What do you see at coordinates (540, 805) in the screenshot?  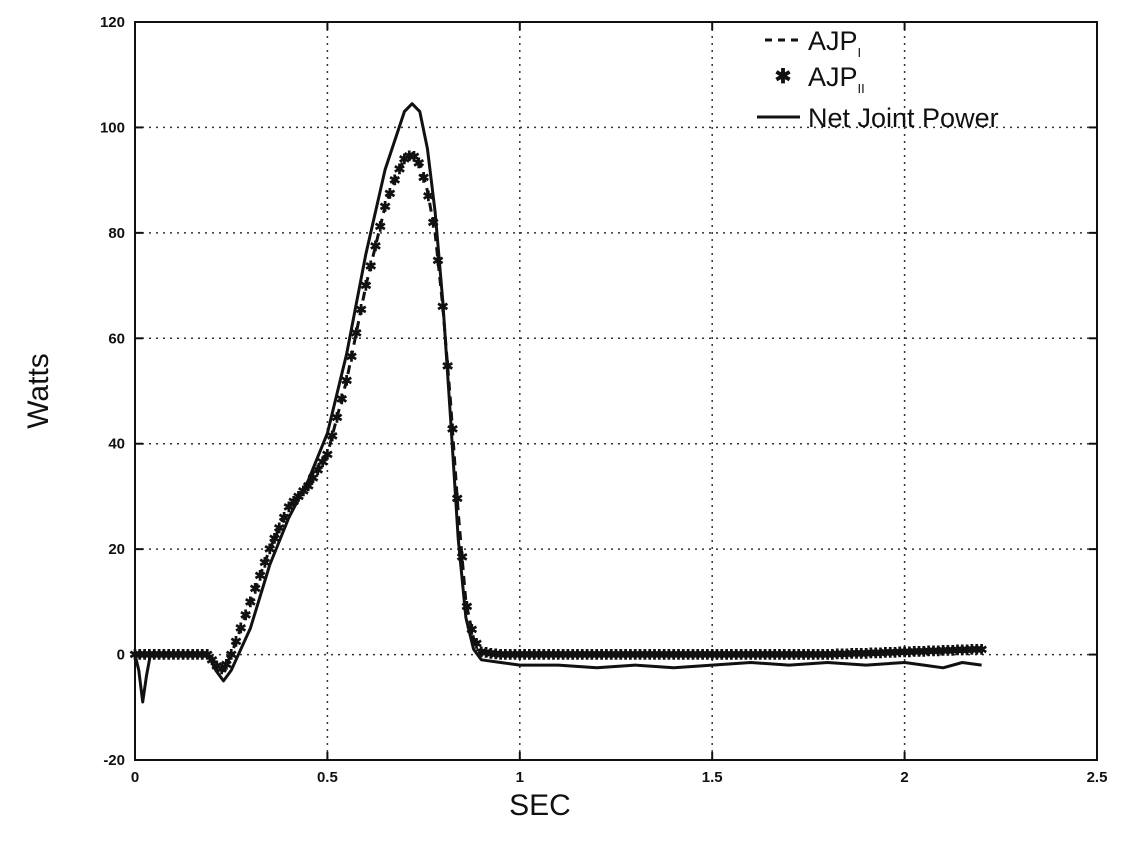 I see `x-axis-title: SEC` at bounding box center [540, 805].